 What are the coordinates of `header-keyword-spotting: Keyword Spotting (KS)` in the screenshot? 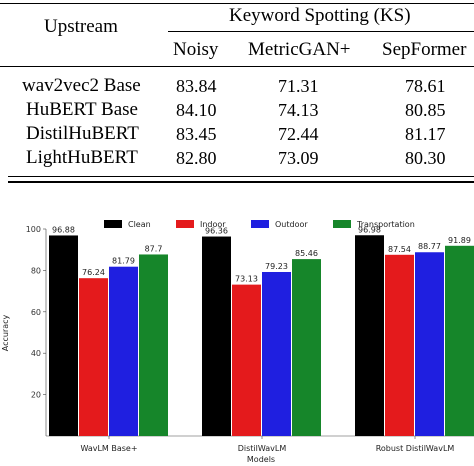 It's located at (320, 15).